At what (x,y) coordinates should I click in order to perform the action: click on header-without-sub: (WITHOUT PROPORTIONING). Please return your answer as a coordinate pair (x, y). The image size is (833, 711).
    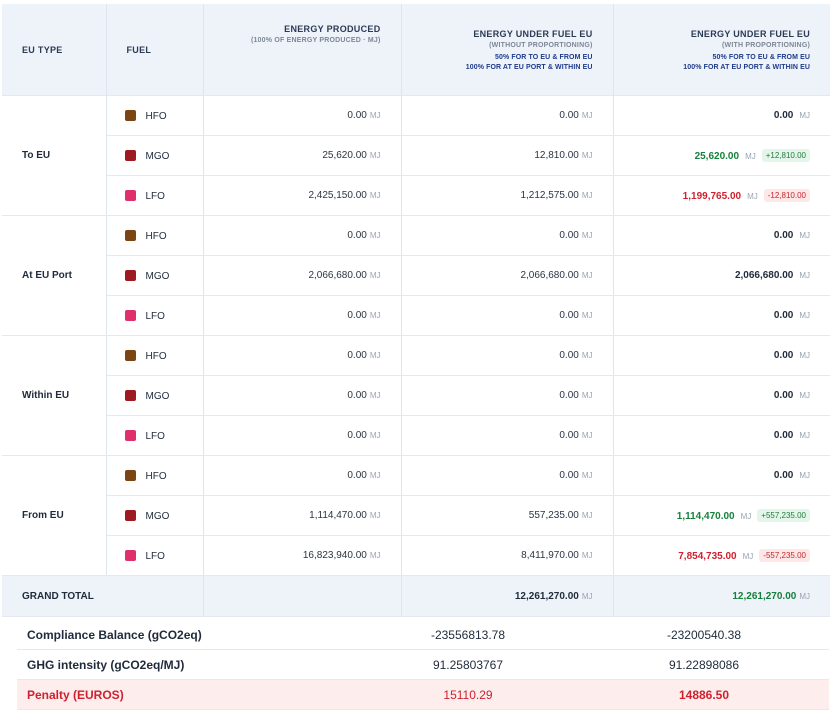
    Looking at the image, I should click on (541, 45).